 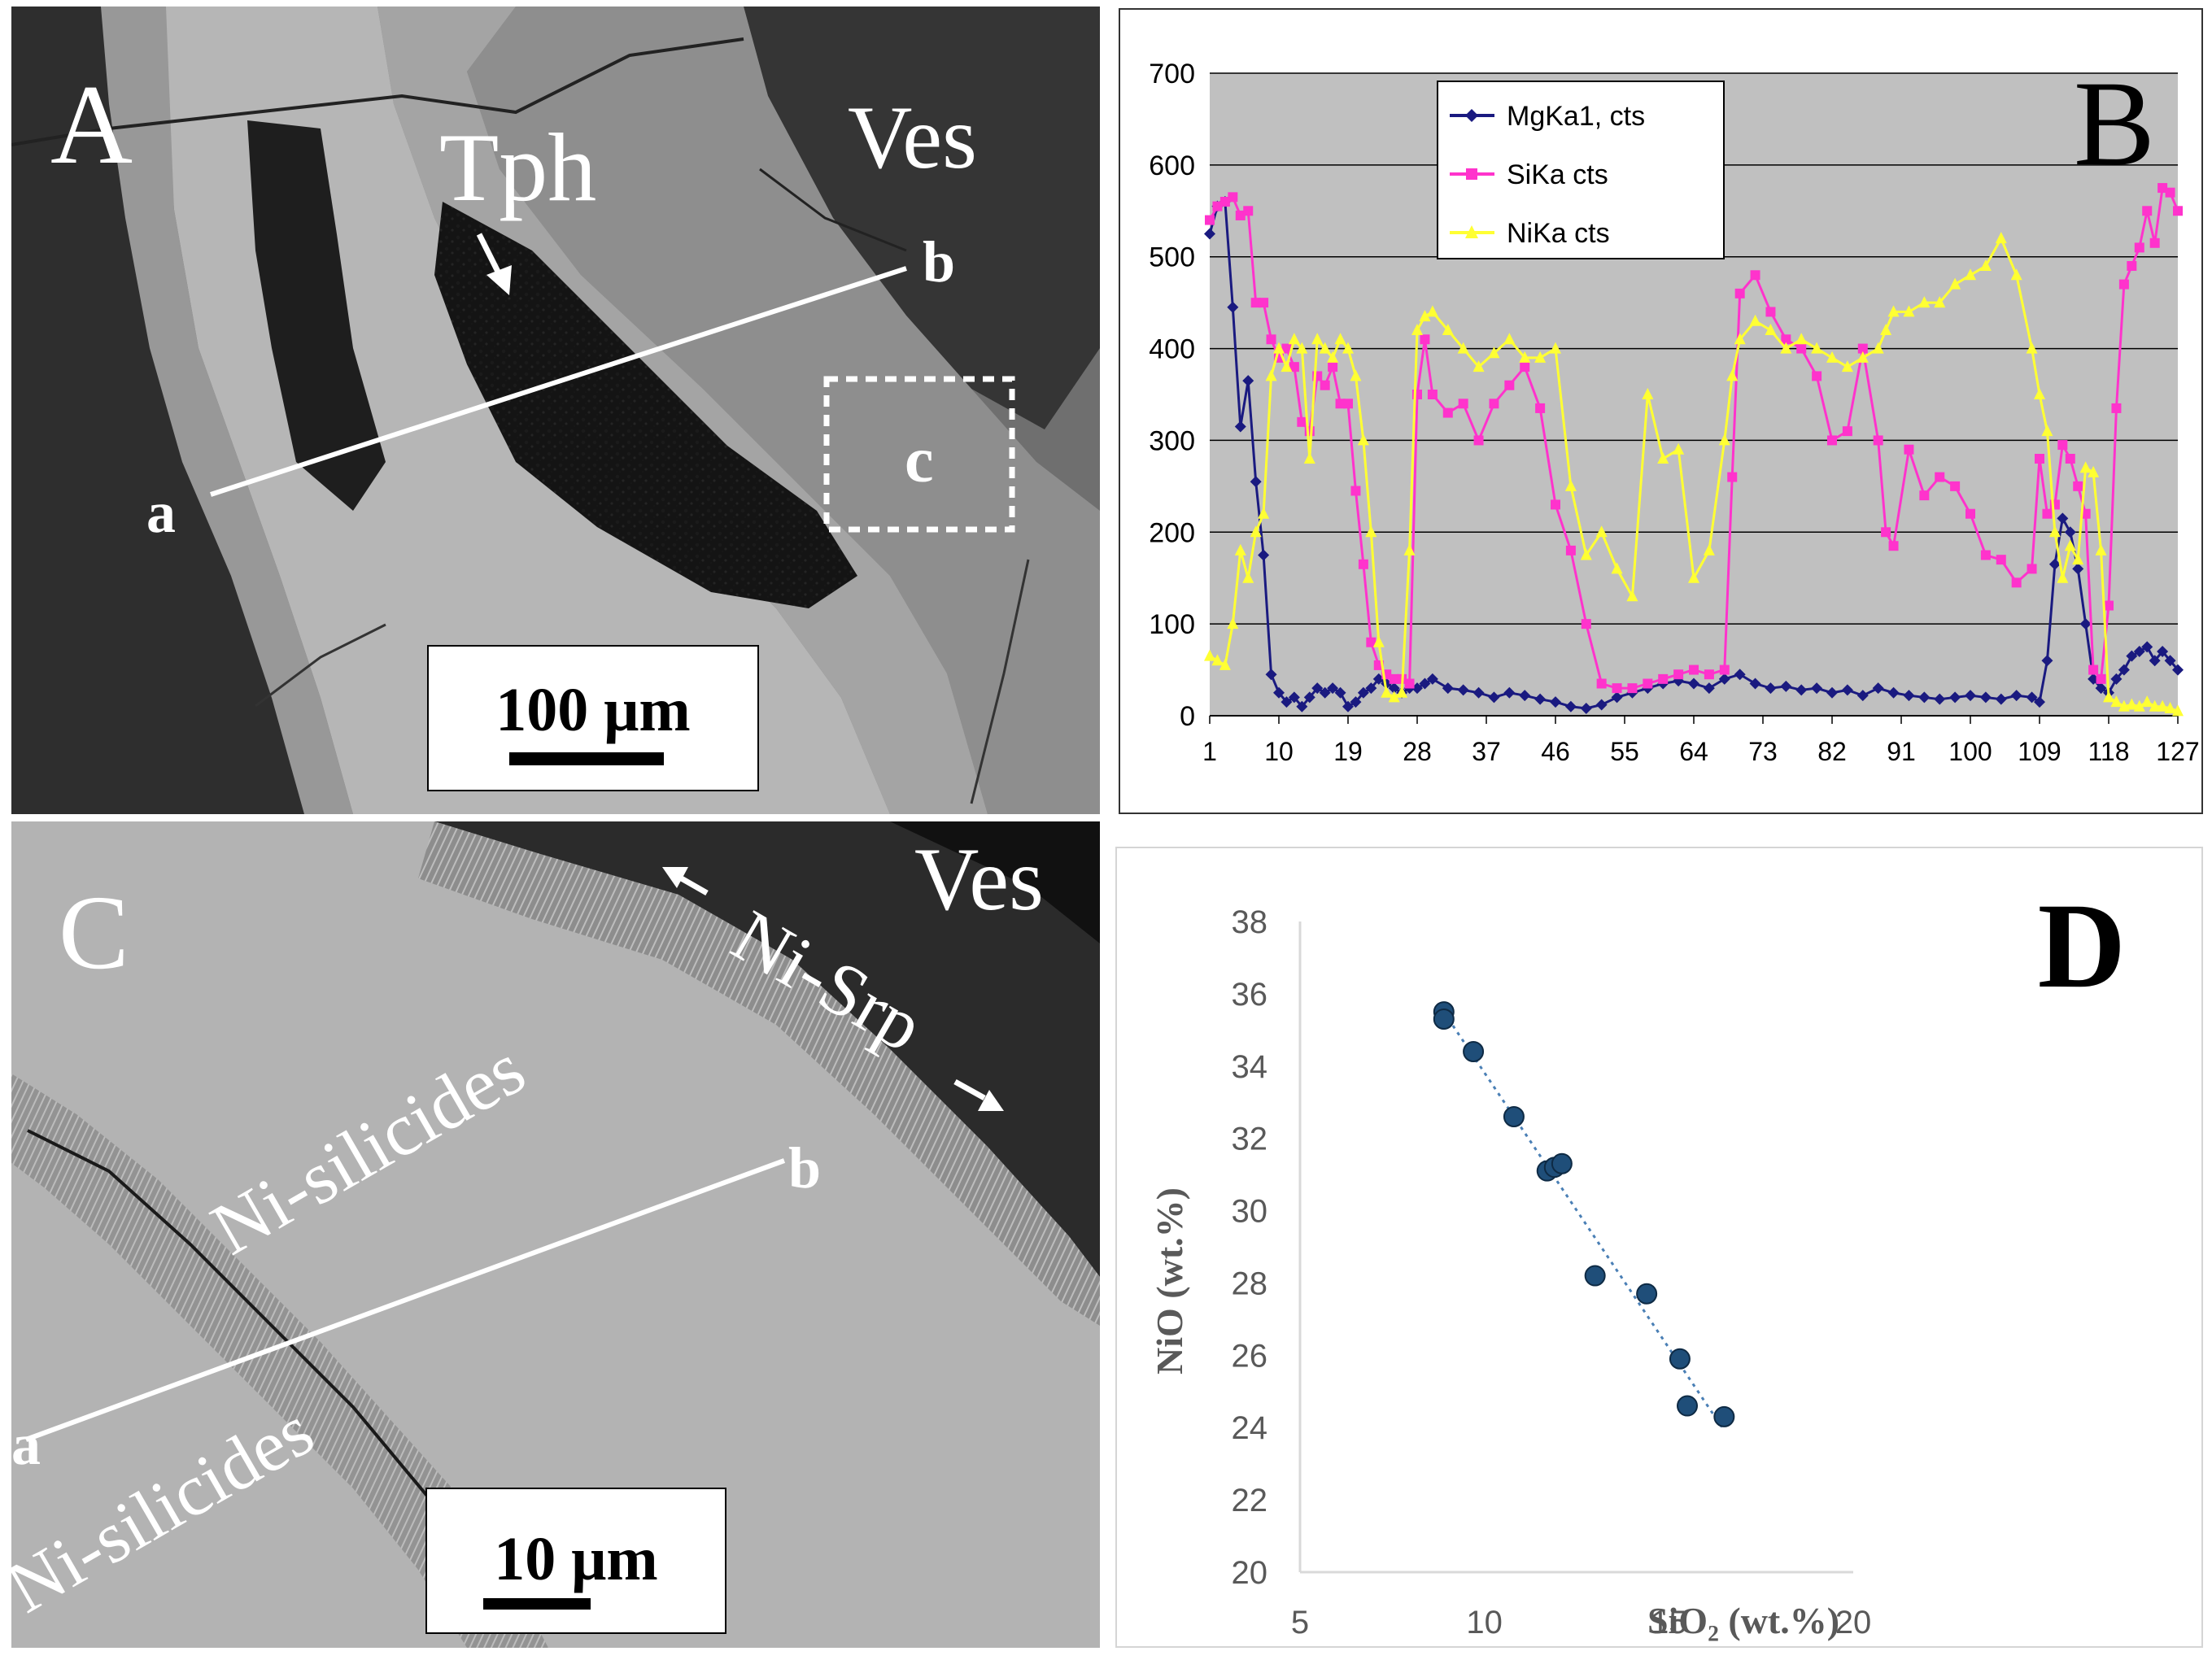 I want to click on fibrous-rim, so click(x=759, y=1074).